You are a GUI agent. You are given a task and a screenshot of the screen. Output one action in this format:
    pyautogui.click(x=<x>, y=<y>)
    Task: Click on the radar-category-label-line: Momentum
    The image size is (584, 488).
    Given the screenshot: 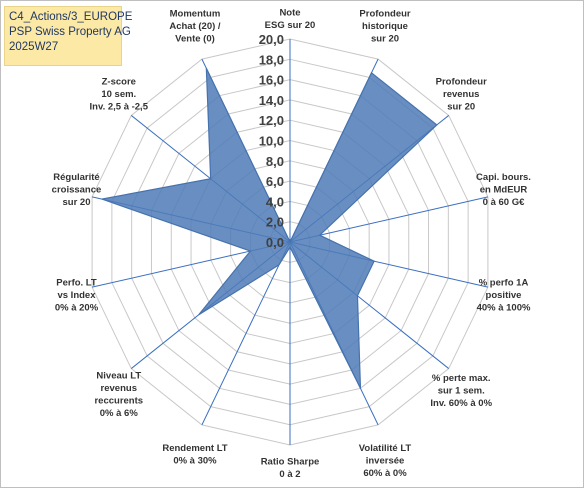 What is the action you would take?
    pyautogui.click(x=195, y=14)
    